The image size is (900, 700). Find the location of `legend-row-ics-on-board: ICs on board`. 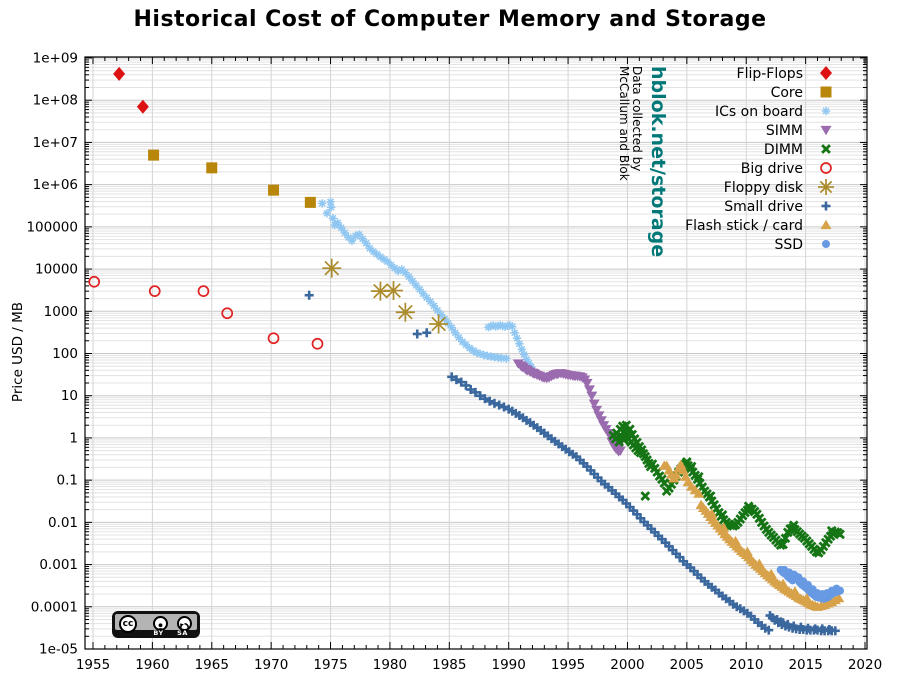

legend-row-ics-on-board: ICs on board is located at coordinates (773, 112).